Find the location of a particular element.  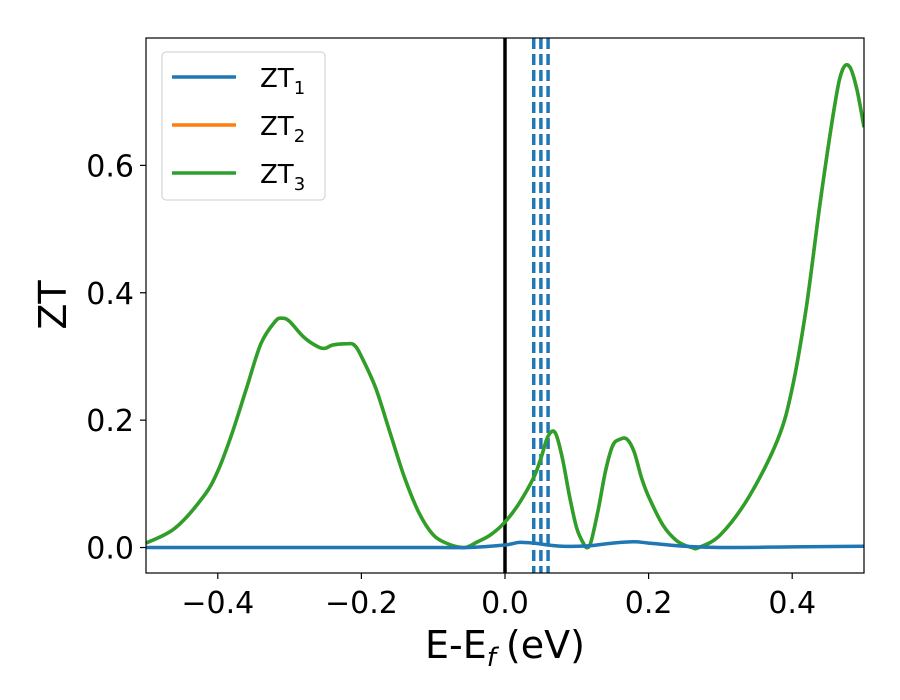

y-axis-label: ZT is located at coordinates (53, 305).